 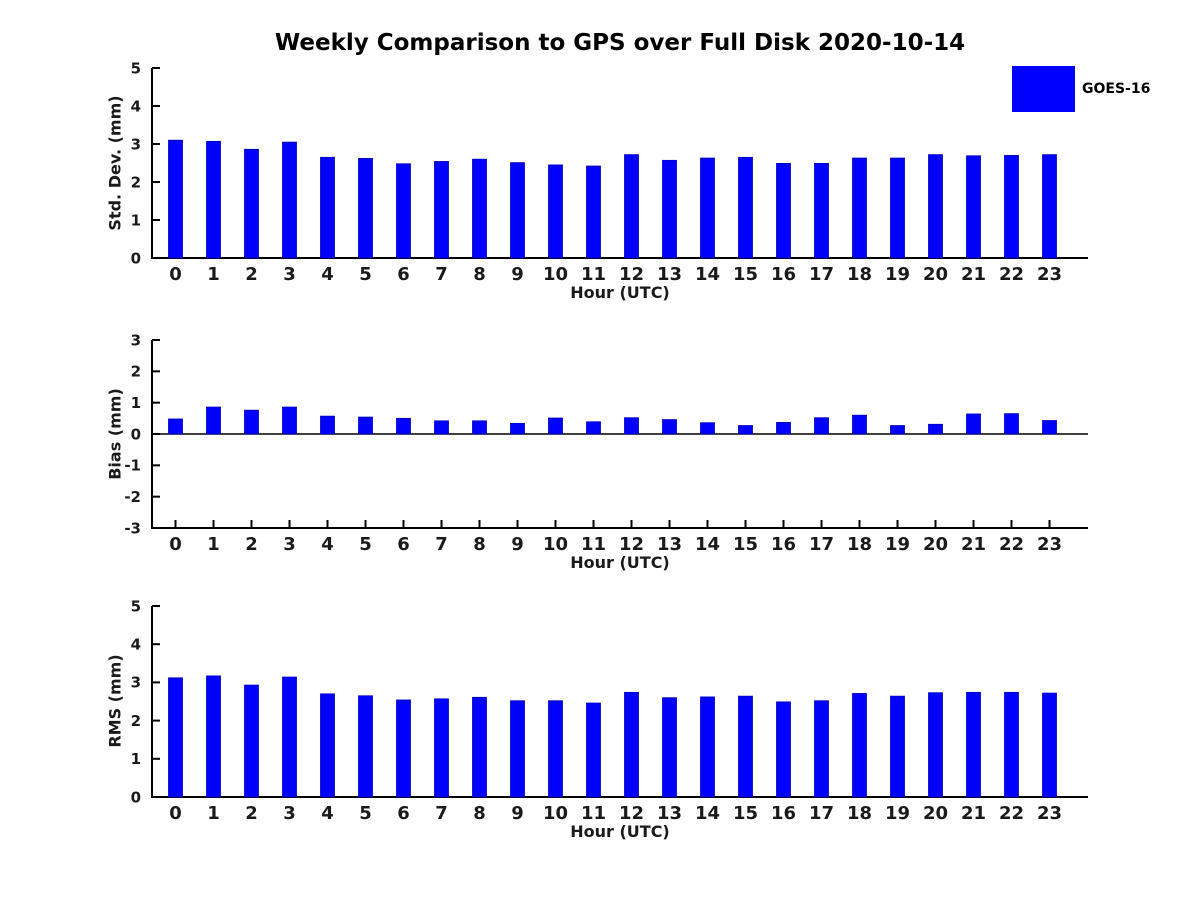 What do you see at coordinates (136, 644) in the screenshot?
I see `y-tick-label: 4` at bounding box center [136, 644].